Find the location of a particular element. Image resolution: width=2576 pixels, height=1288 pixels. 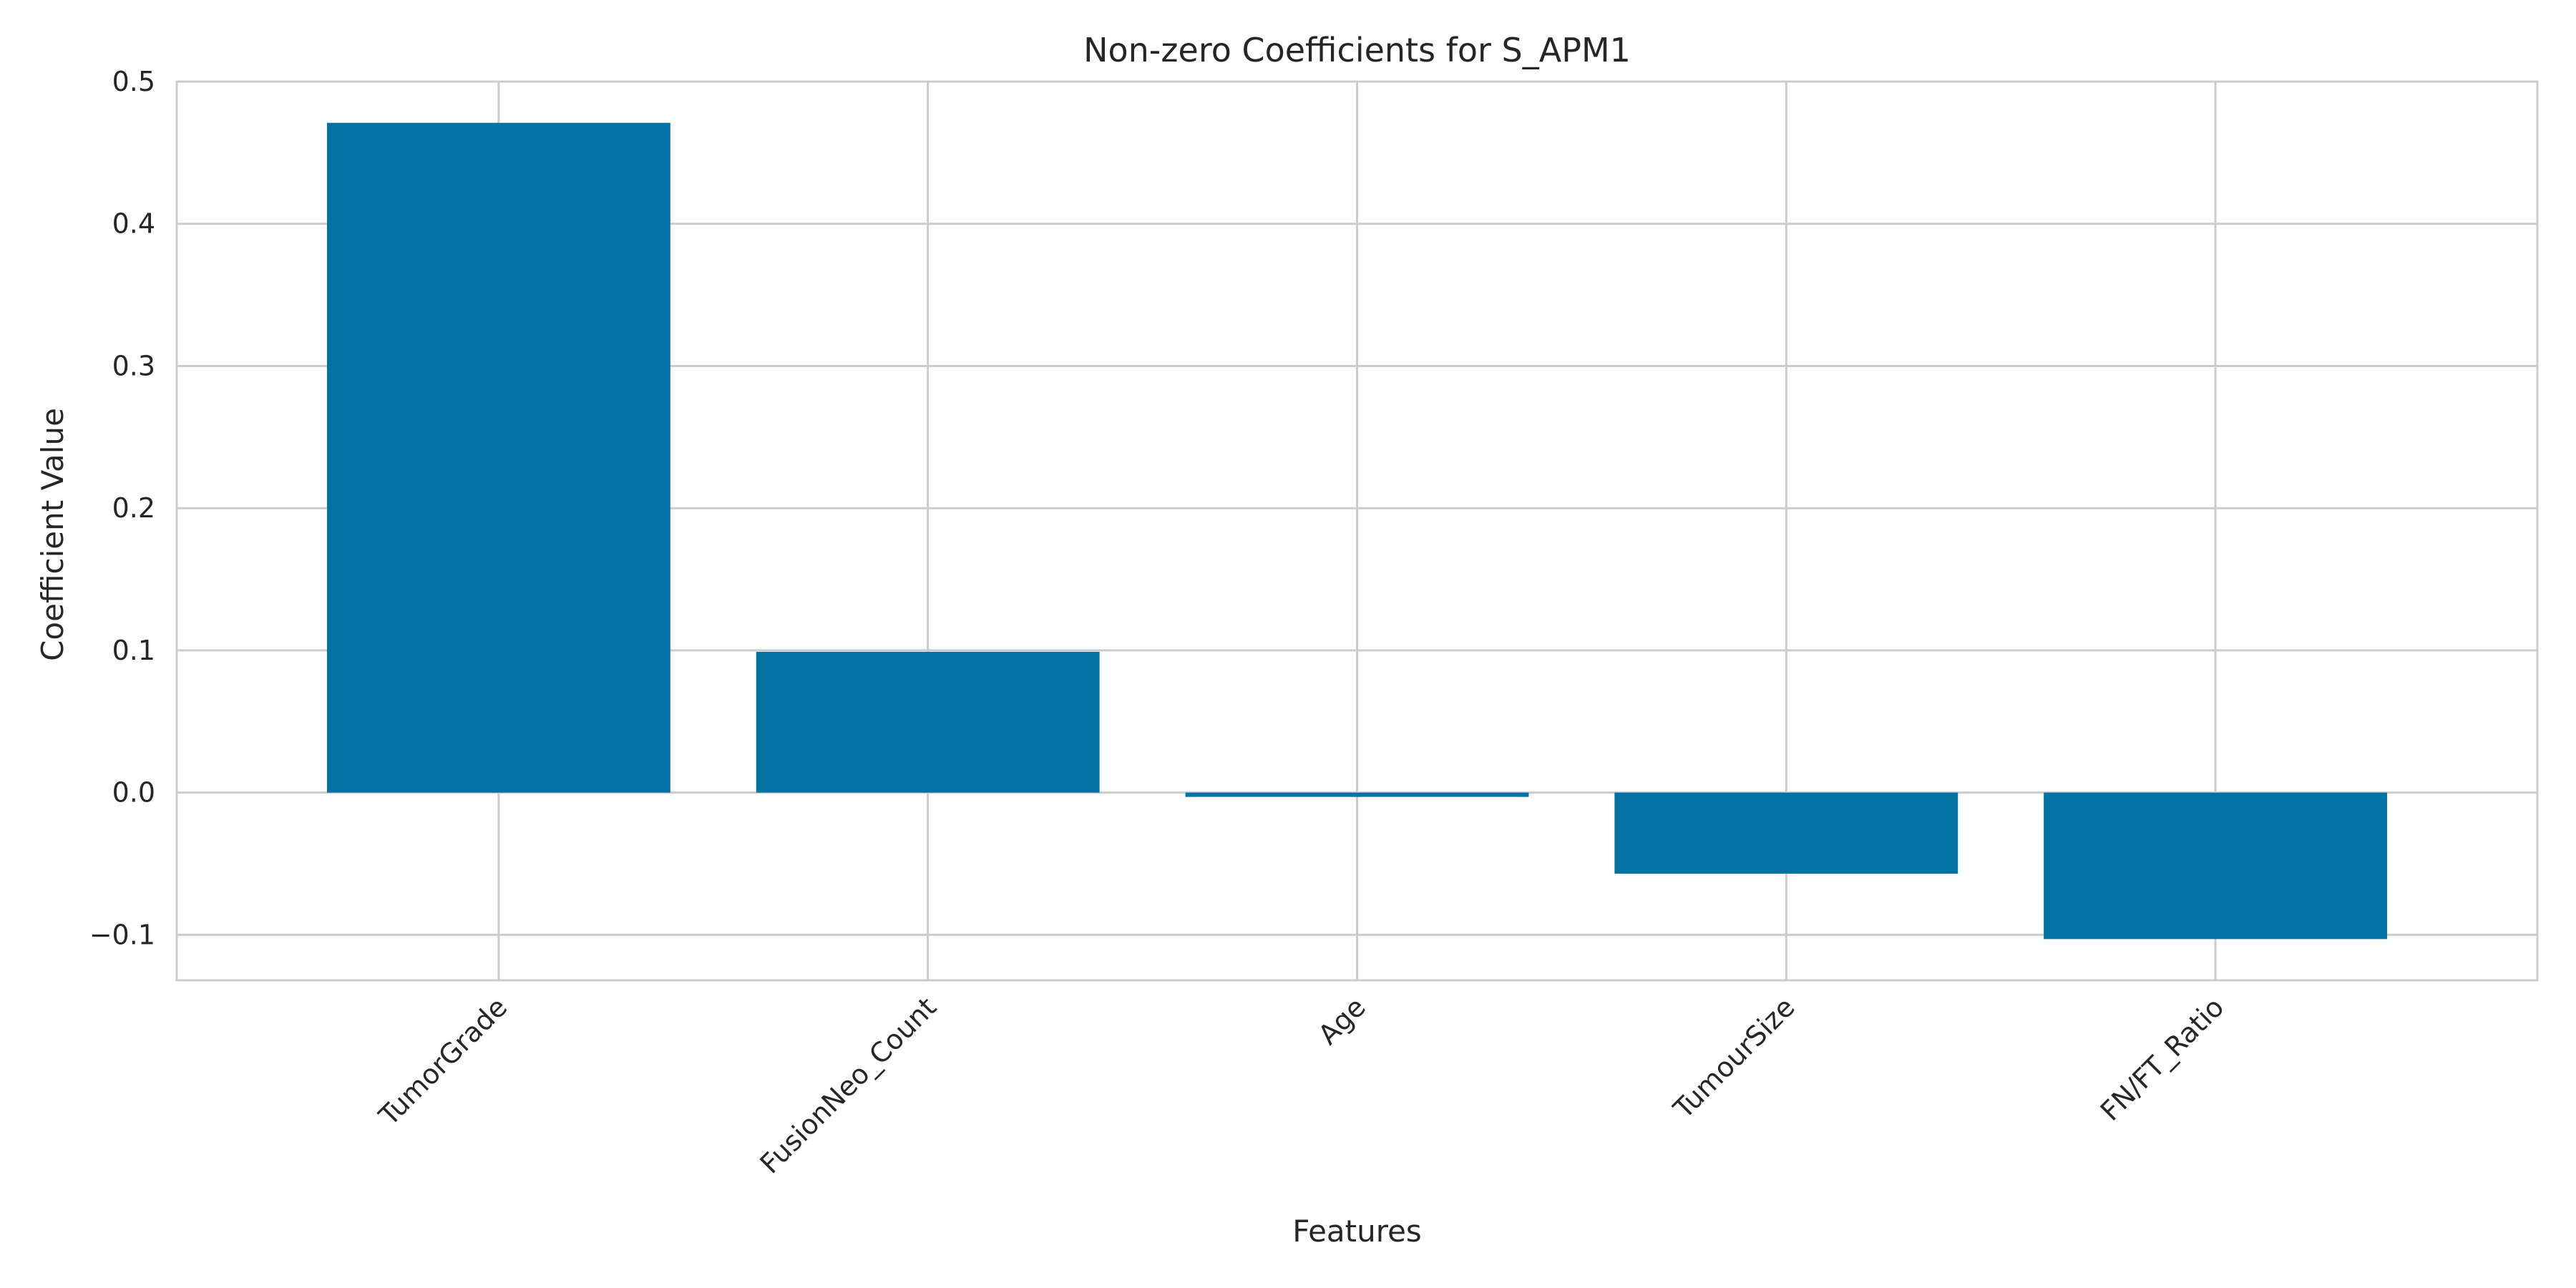

y-tick-label: 0.3 is located at coordinates (133, 365).